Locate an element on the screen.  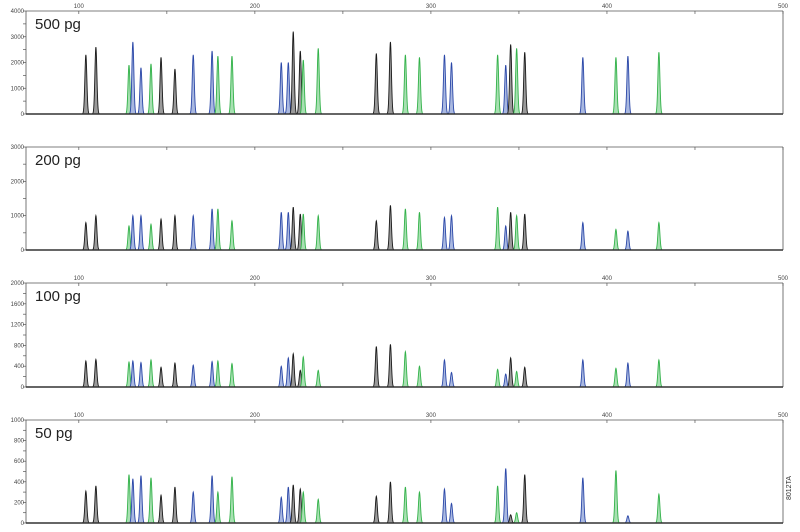
y-tick-label: 1200 is located at coordinates (18, 326).